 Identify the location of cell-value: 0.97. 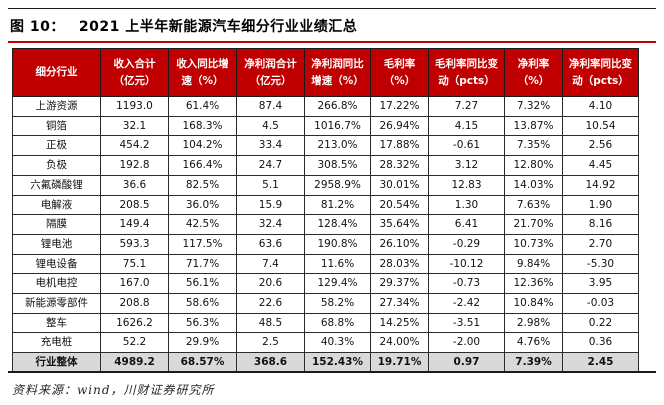
(466, 362).